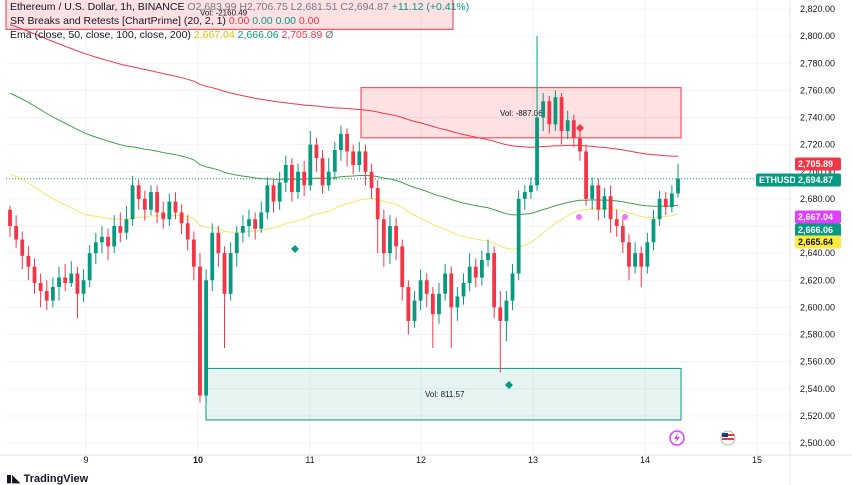  What do you see at coordinates (817, 253) in the screenshot?
I see `price-tick-label: 2,640.00` at bounding box center [817, 253].